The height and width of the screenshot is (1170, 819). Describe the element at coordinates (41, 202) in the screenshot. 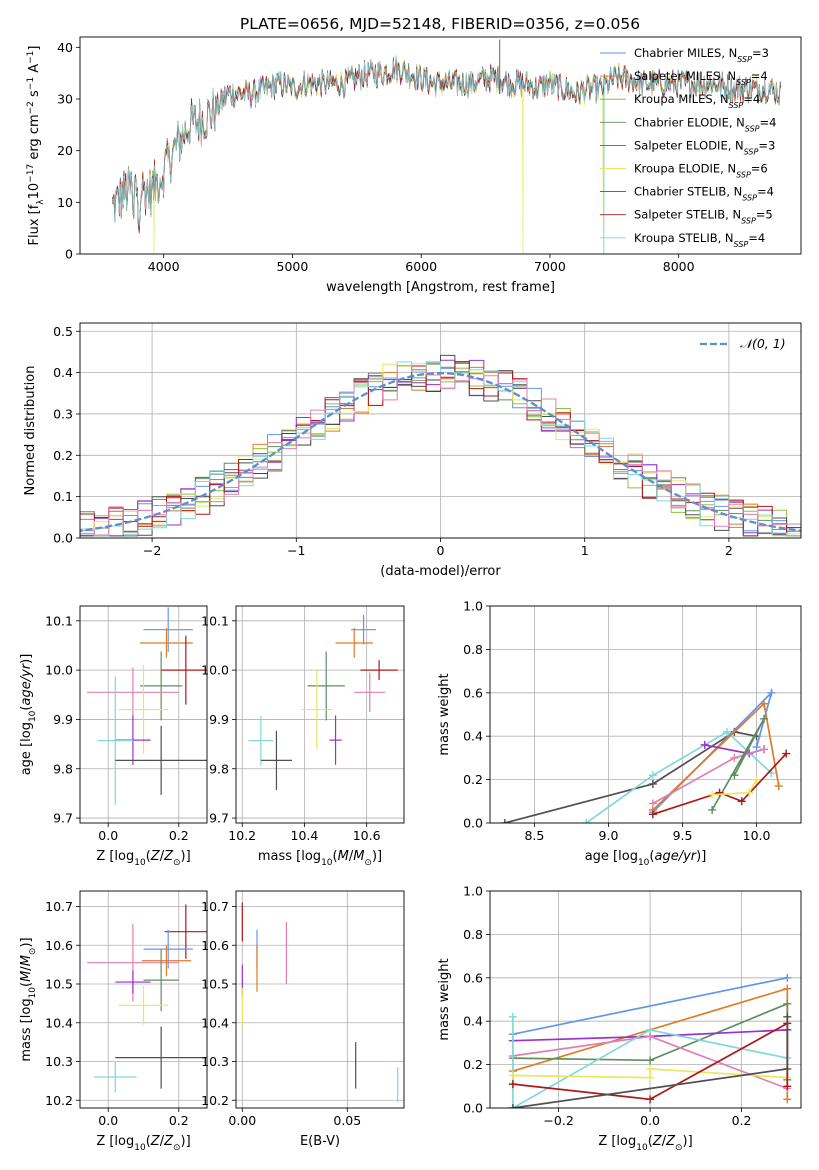

I see `label-part: λ` at that location.